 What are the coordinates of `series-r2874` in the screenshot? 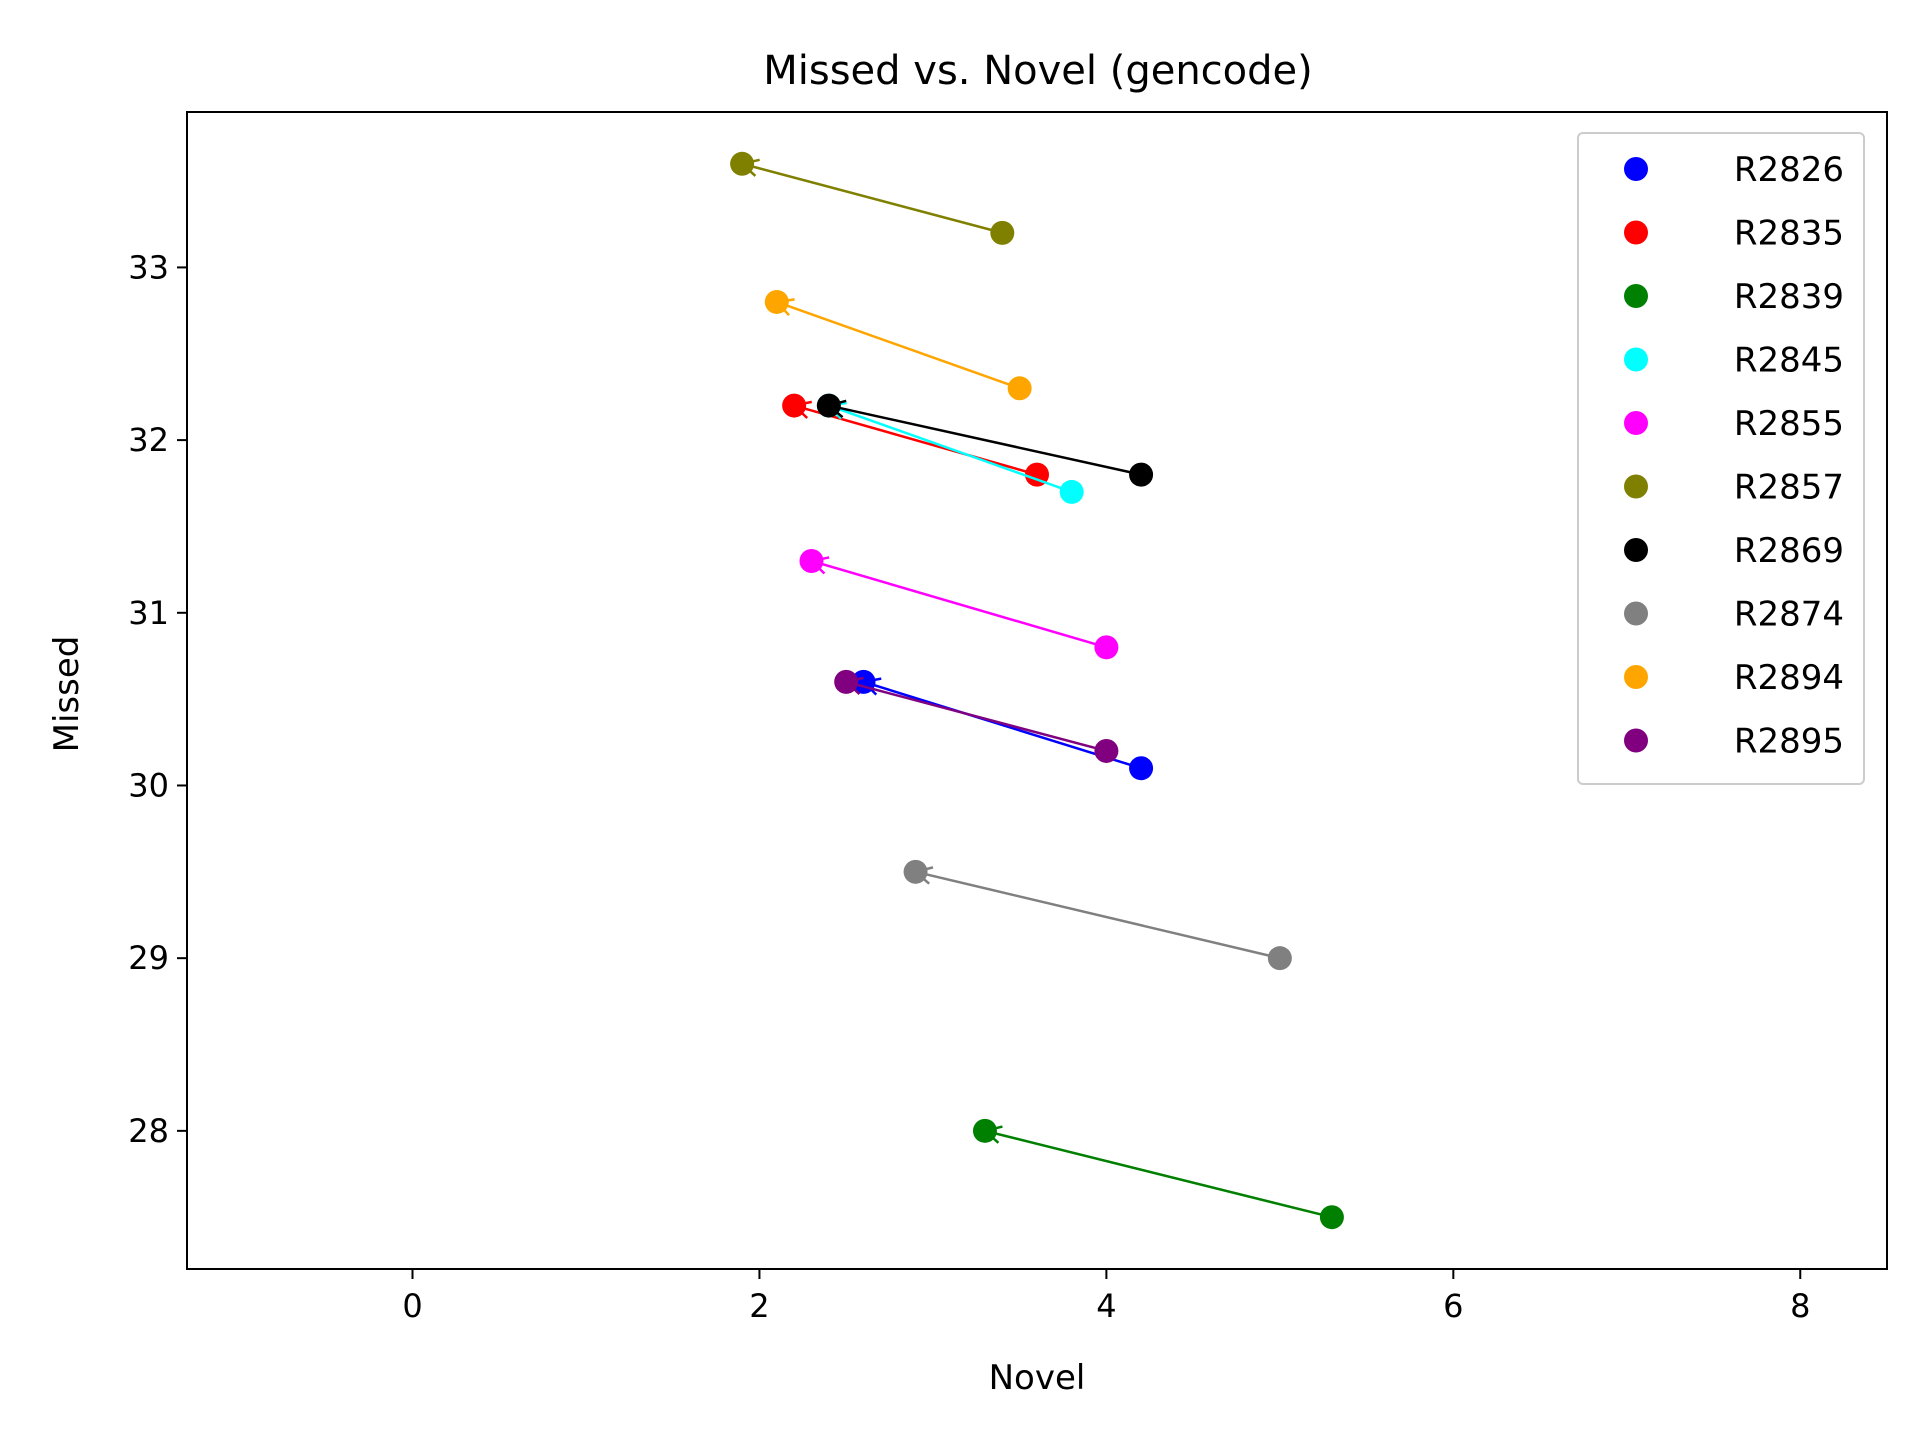 It's located at (1097, 915).